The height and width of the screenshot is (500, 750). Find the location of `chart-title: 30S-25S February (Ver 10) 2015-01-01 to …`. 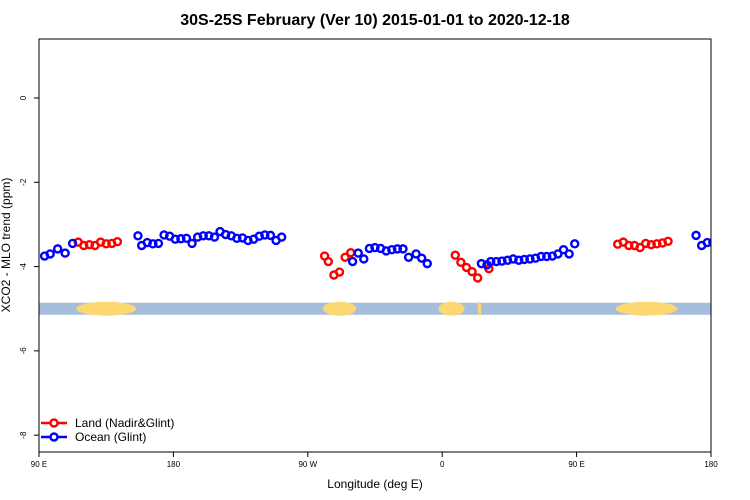

chart-title: 30S-25S February (Ver 10) 2015-01-01 to … is located at coordinates (375, 20).